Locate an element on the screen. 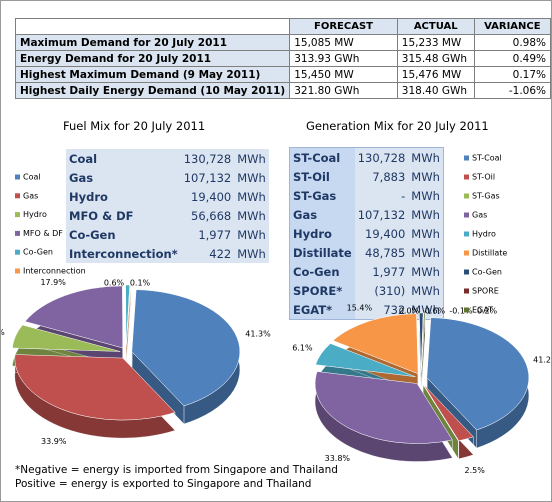 This screenshot has width=552, height=502. table-cell: Gas is located at coordinates (81, 177).